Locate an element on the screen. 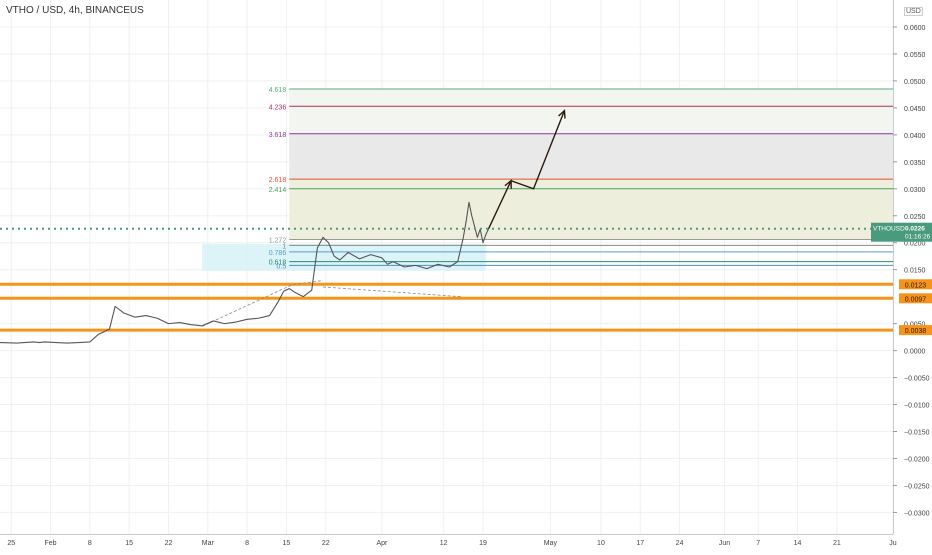  fib-fill-top is located at coordinates (591, 111).